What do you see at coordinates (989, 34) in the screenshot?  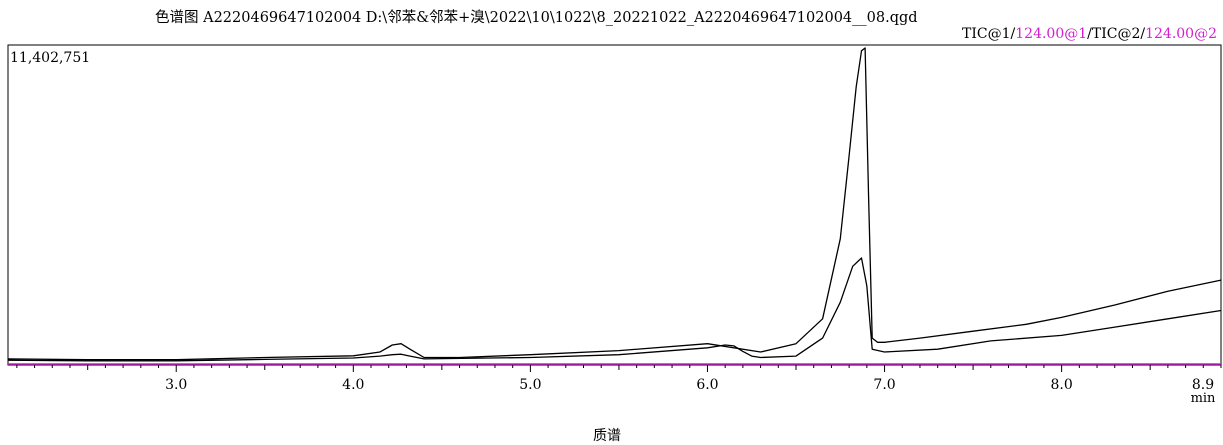 I see `legend-tic1: TIC@1/` at bounding box center [989, 34].